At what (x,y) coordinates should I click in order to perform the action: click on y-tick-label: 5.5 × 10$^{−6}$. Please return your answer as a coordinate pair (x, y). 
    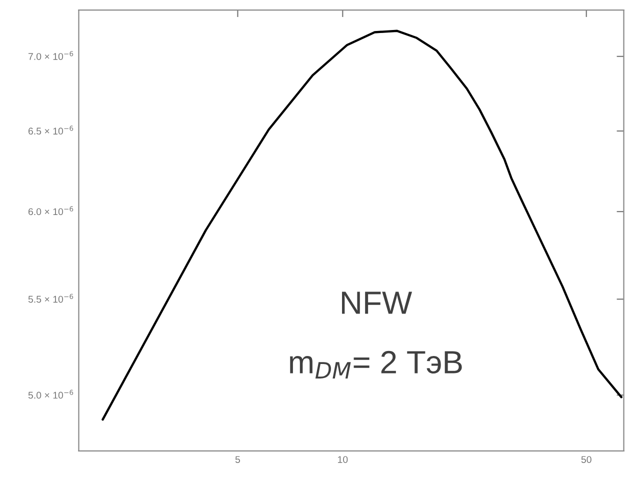
    Looking at the image, I should click on (51, 298).